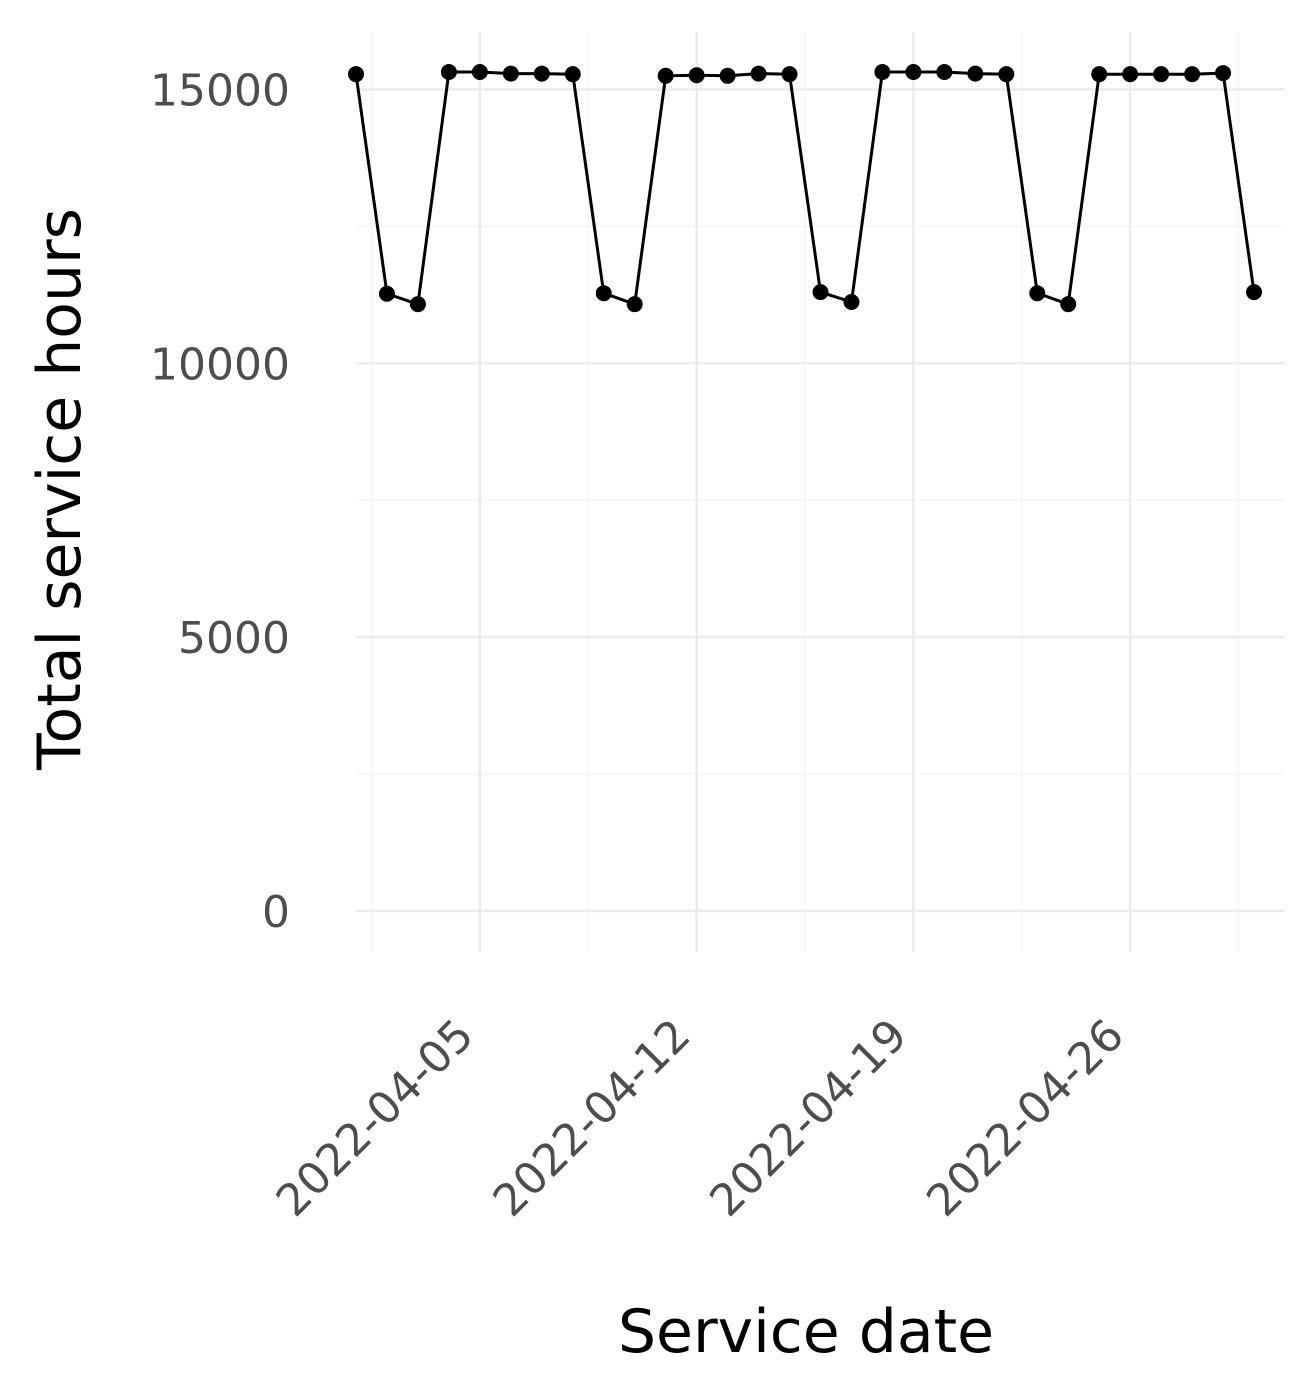 The image size is (1315, 1396). What do you see at coordinates (220, 364) in the screenshot?
I see `y-tick-label: 10000` at bounding box center [220, 364].